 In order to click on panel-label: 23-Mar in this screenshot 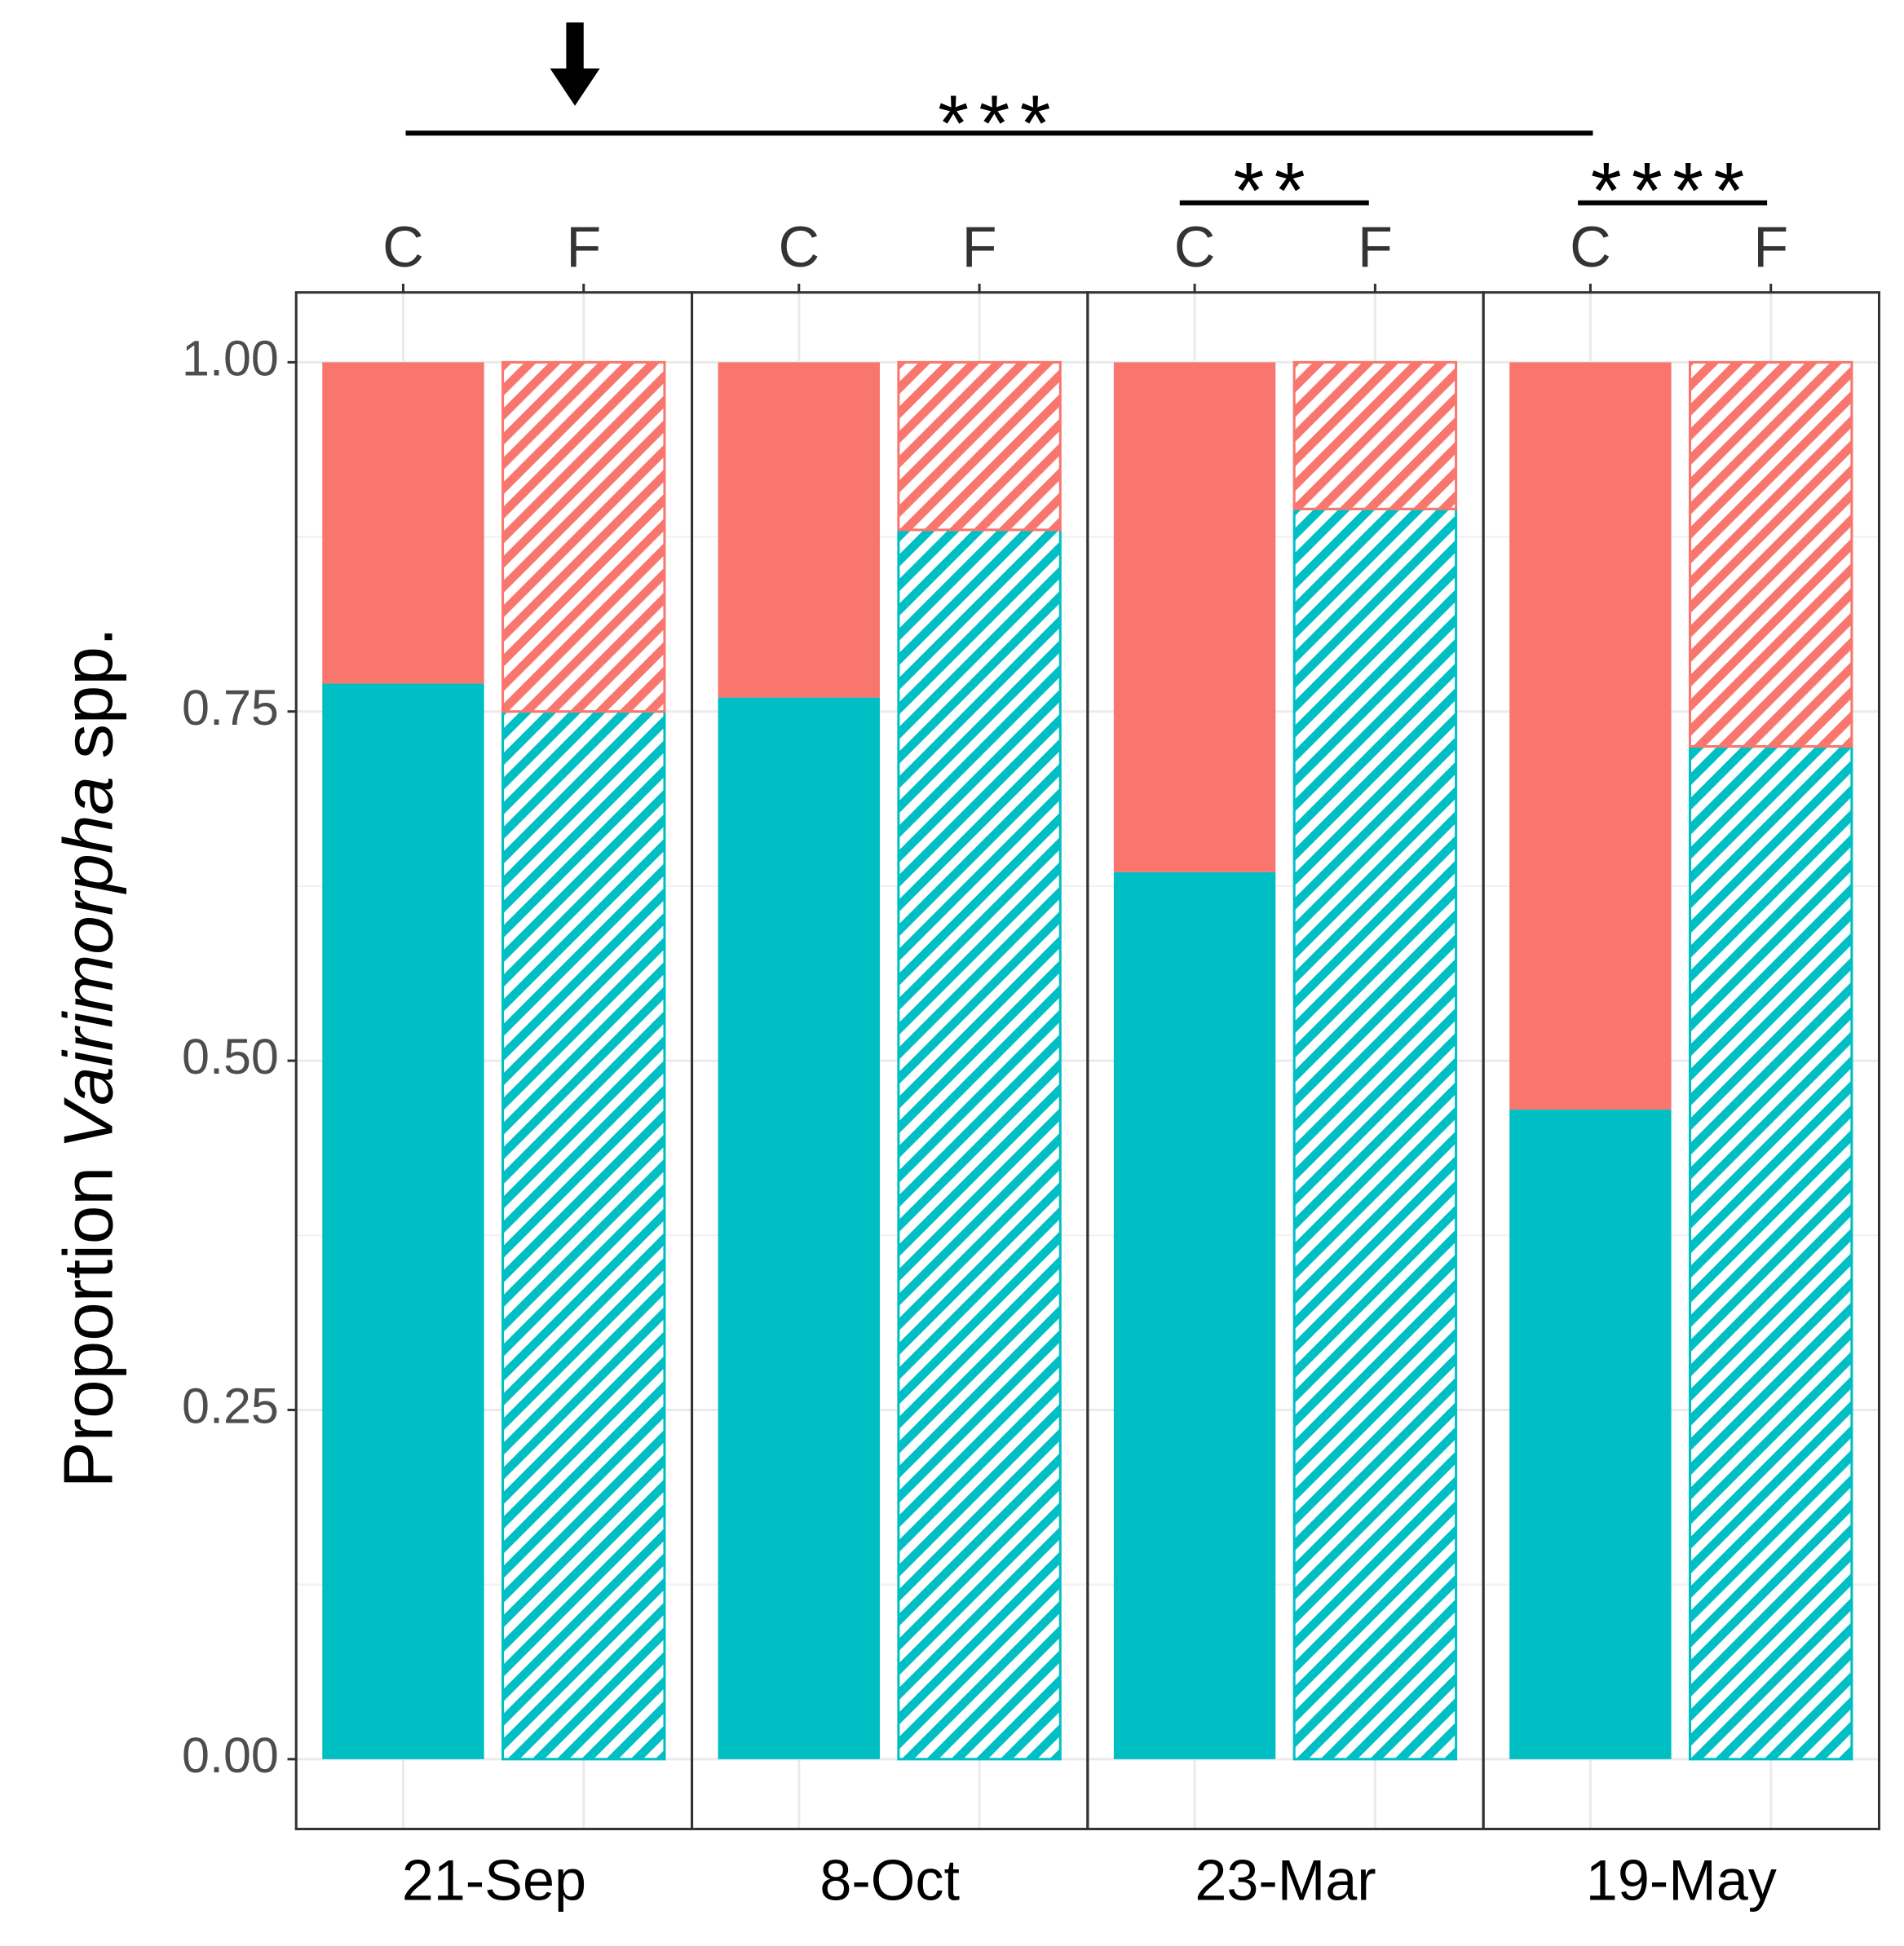, I will do `click(1286, 1880)`.